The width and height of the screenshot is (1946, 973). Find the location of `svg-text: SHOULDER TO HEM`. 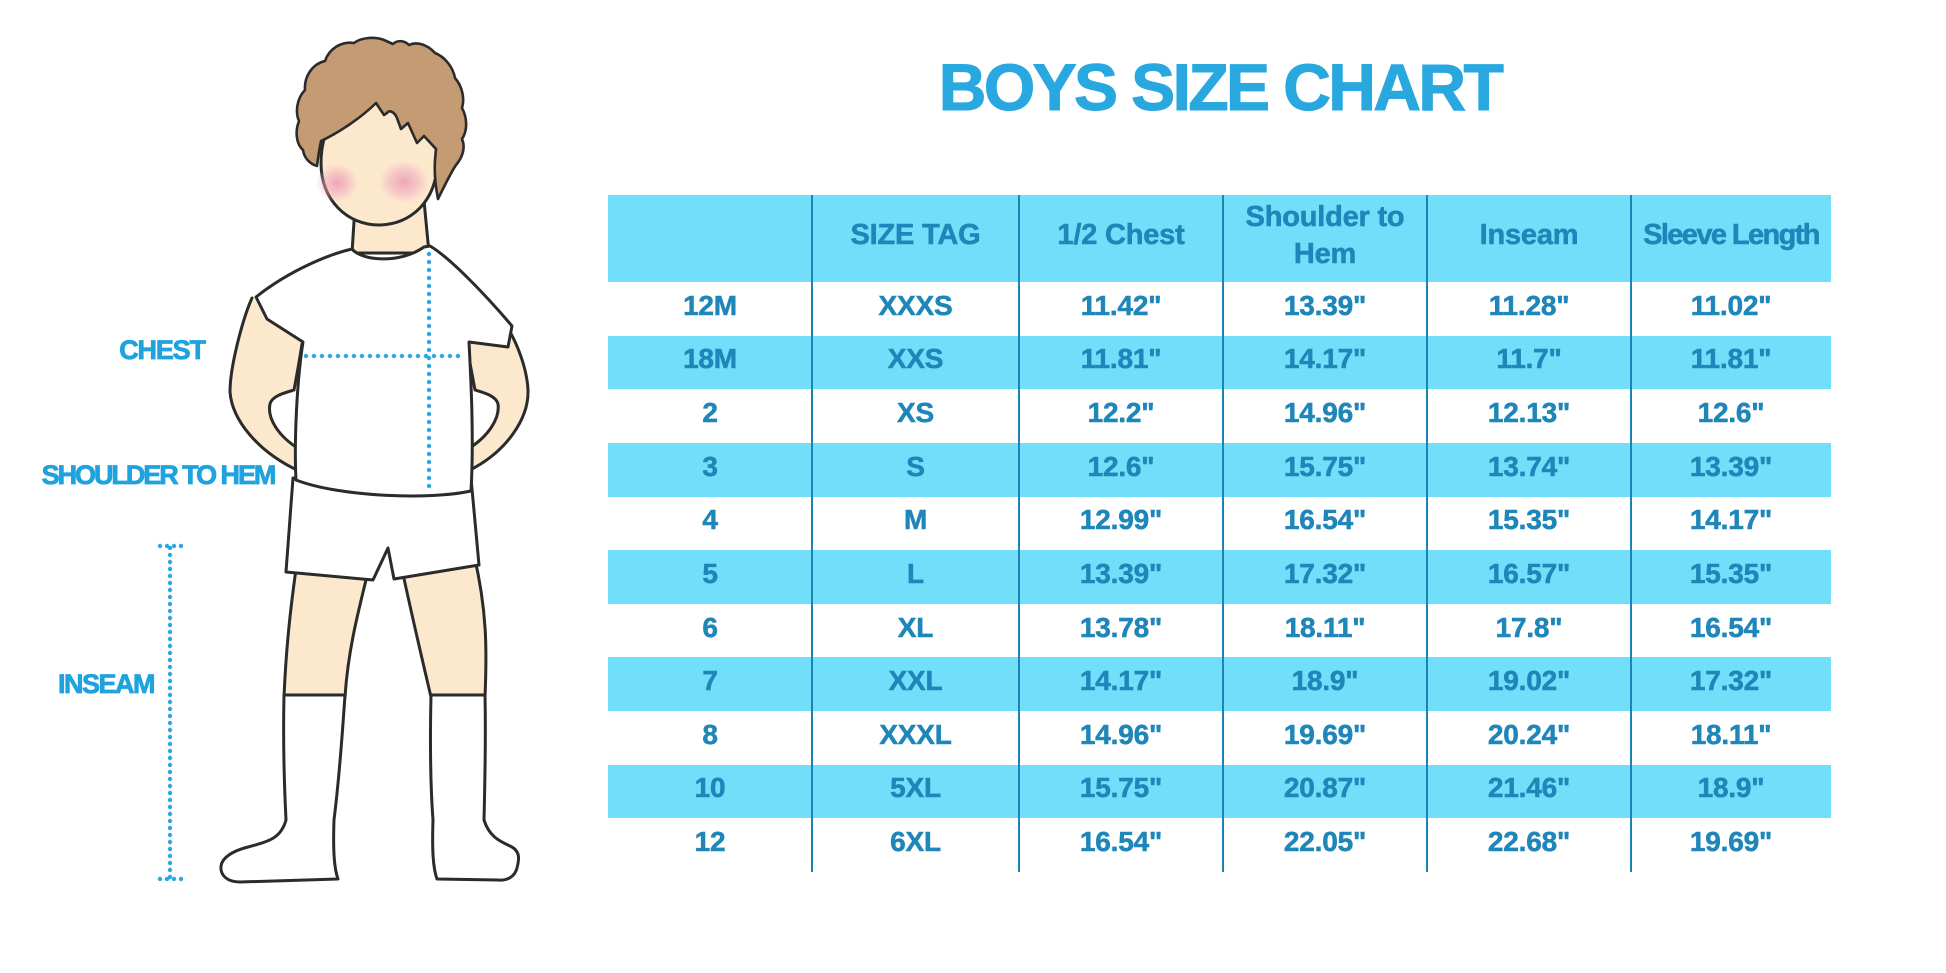

svg-text: SHOULDER TO HEM is located at coordinates (158, 475).